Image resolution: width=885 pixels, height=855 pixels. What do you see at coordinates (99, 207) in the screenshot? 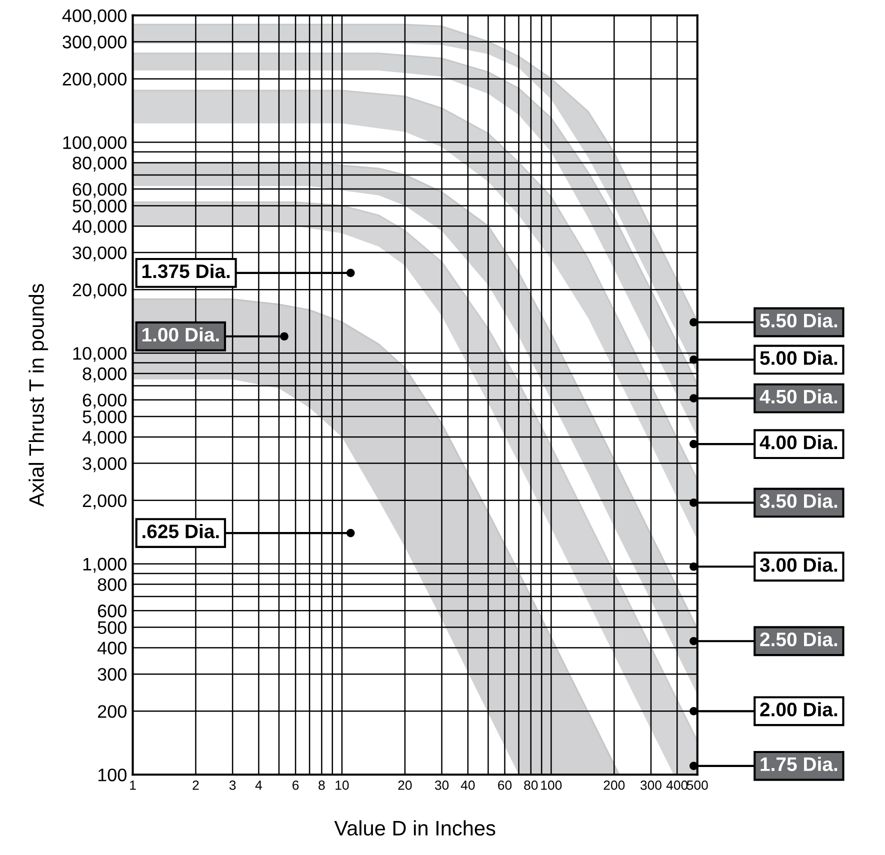
I see `y-tick-label: 50,000` at bounding box center [99, 207].